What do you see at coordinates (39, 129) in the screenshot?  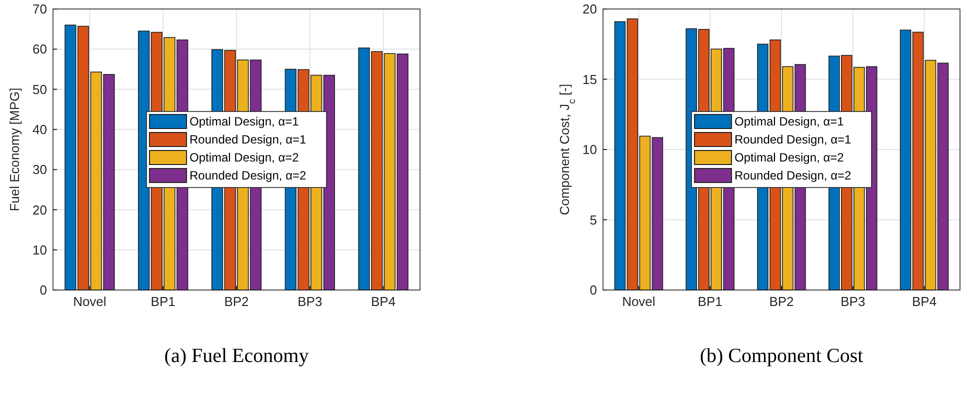 I see `y-tick-label: 40` at bounding box center [39, 129].